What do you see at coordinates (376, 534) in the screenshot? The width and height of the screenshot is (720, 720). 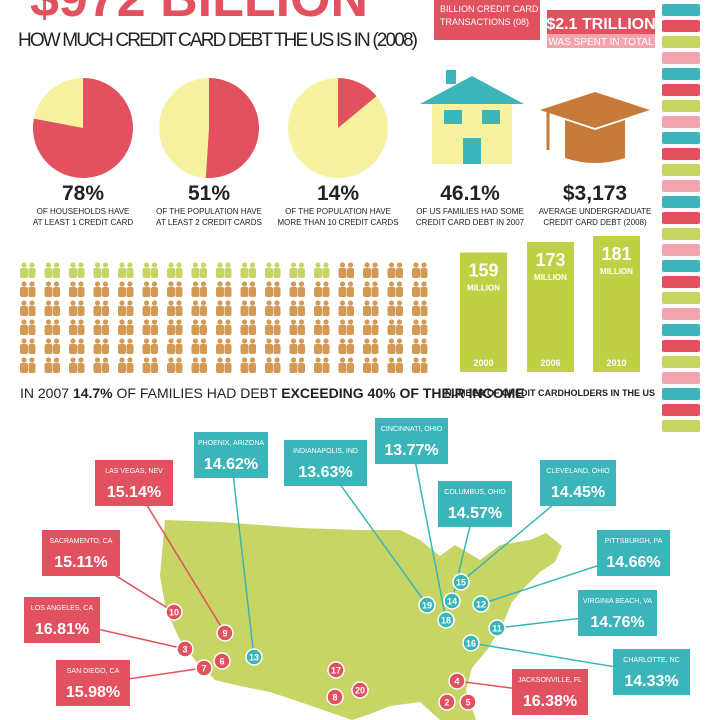 I see `callout-line` at bounding box center [376, 534].